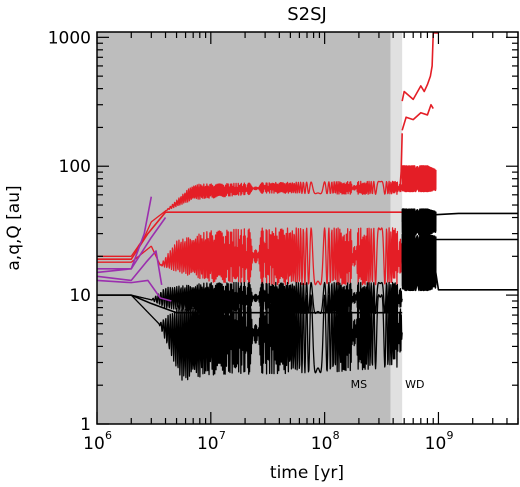 The image size is (520, 487). What do you see at coordinates (75, 167) in the screenshot?
I see `y-tick-label: 100` at bounding box center [75, 167].